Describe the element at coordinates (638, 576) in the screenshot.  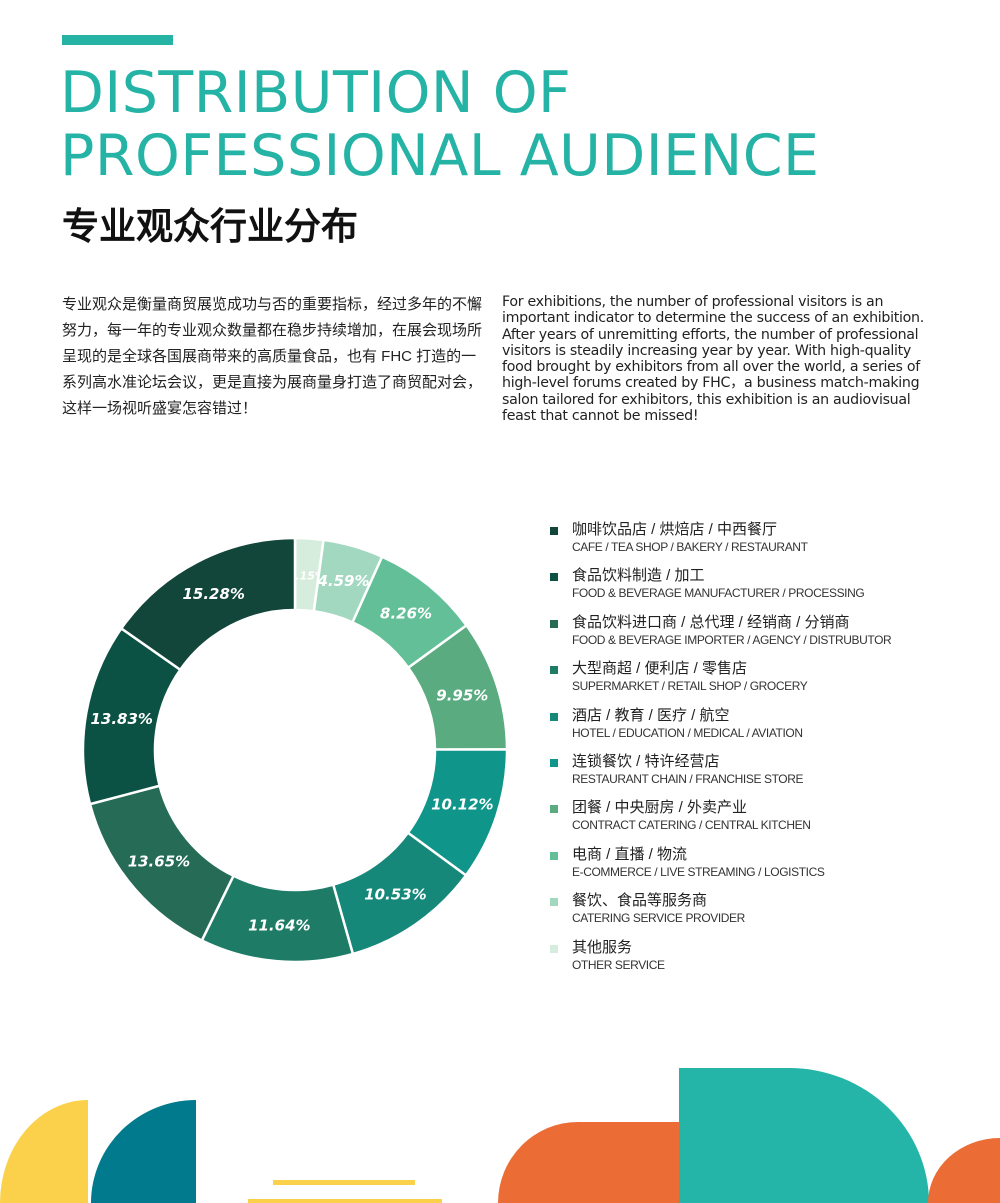
I see `legend-label-cn: 食品饮料制造 / 加工` at that location.